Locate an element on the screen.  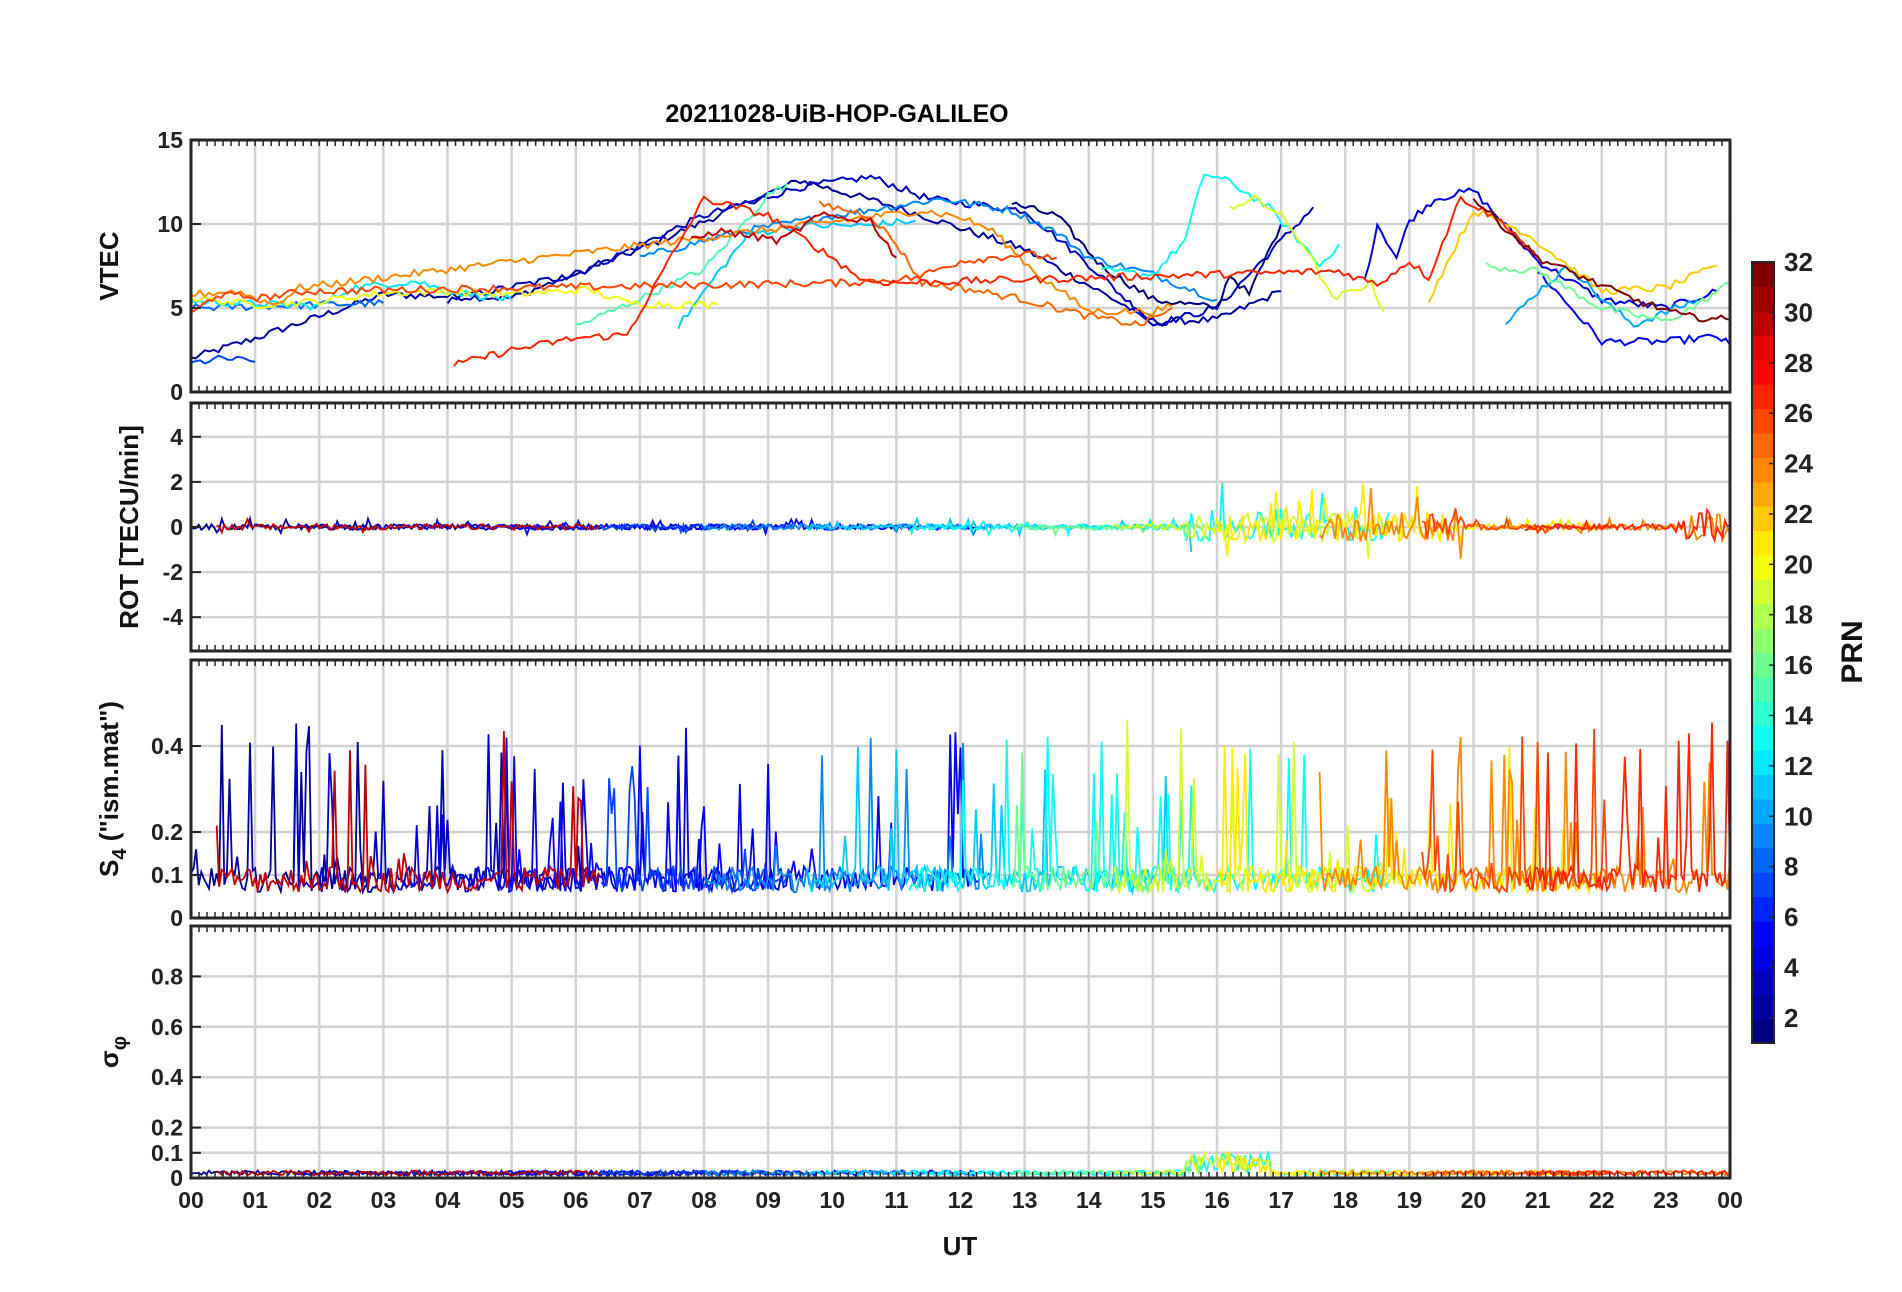
colorbar-tick-label: 12 is located at coordinates (1798, 766).